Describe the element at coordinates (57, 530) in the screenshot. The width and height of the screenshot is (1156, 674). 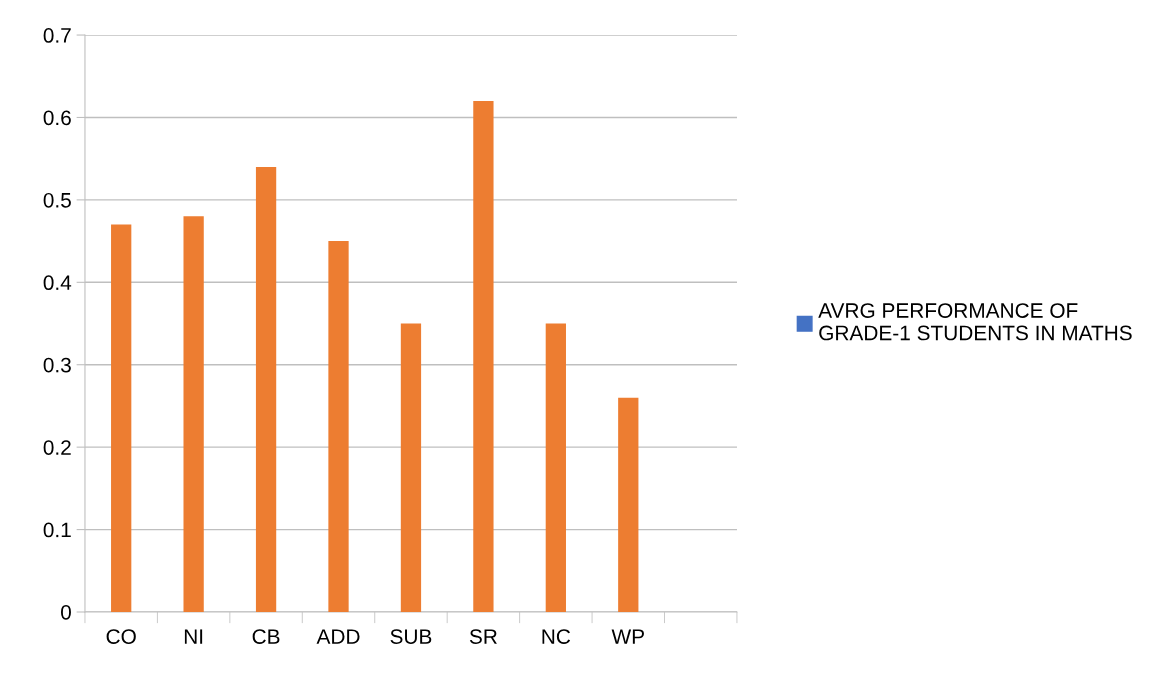
I see `y-tick-label: 0.1` at that location.